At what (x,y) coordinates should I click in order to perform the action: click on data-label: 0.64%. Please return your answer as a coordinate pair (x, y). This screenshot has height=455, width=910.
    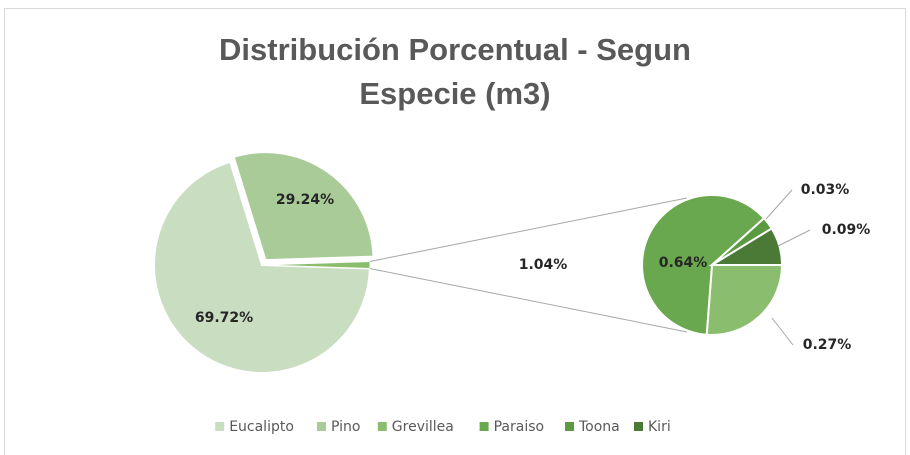
    Looking at the image, I should click on (683, 263).